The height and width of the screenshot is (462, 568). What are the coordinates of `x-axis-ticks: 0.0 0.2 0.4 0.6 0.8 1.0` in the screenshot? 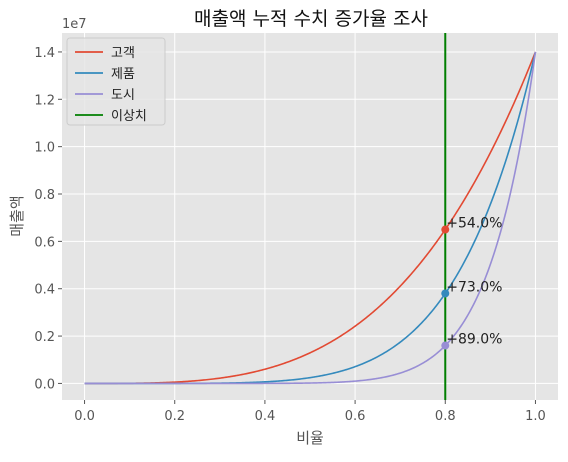 It's located at (310, 412).